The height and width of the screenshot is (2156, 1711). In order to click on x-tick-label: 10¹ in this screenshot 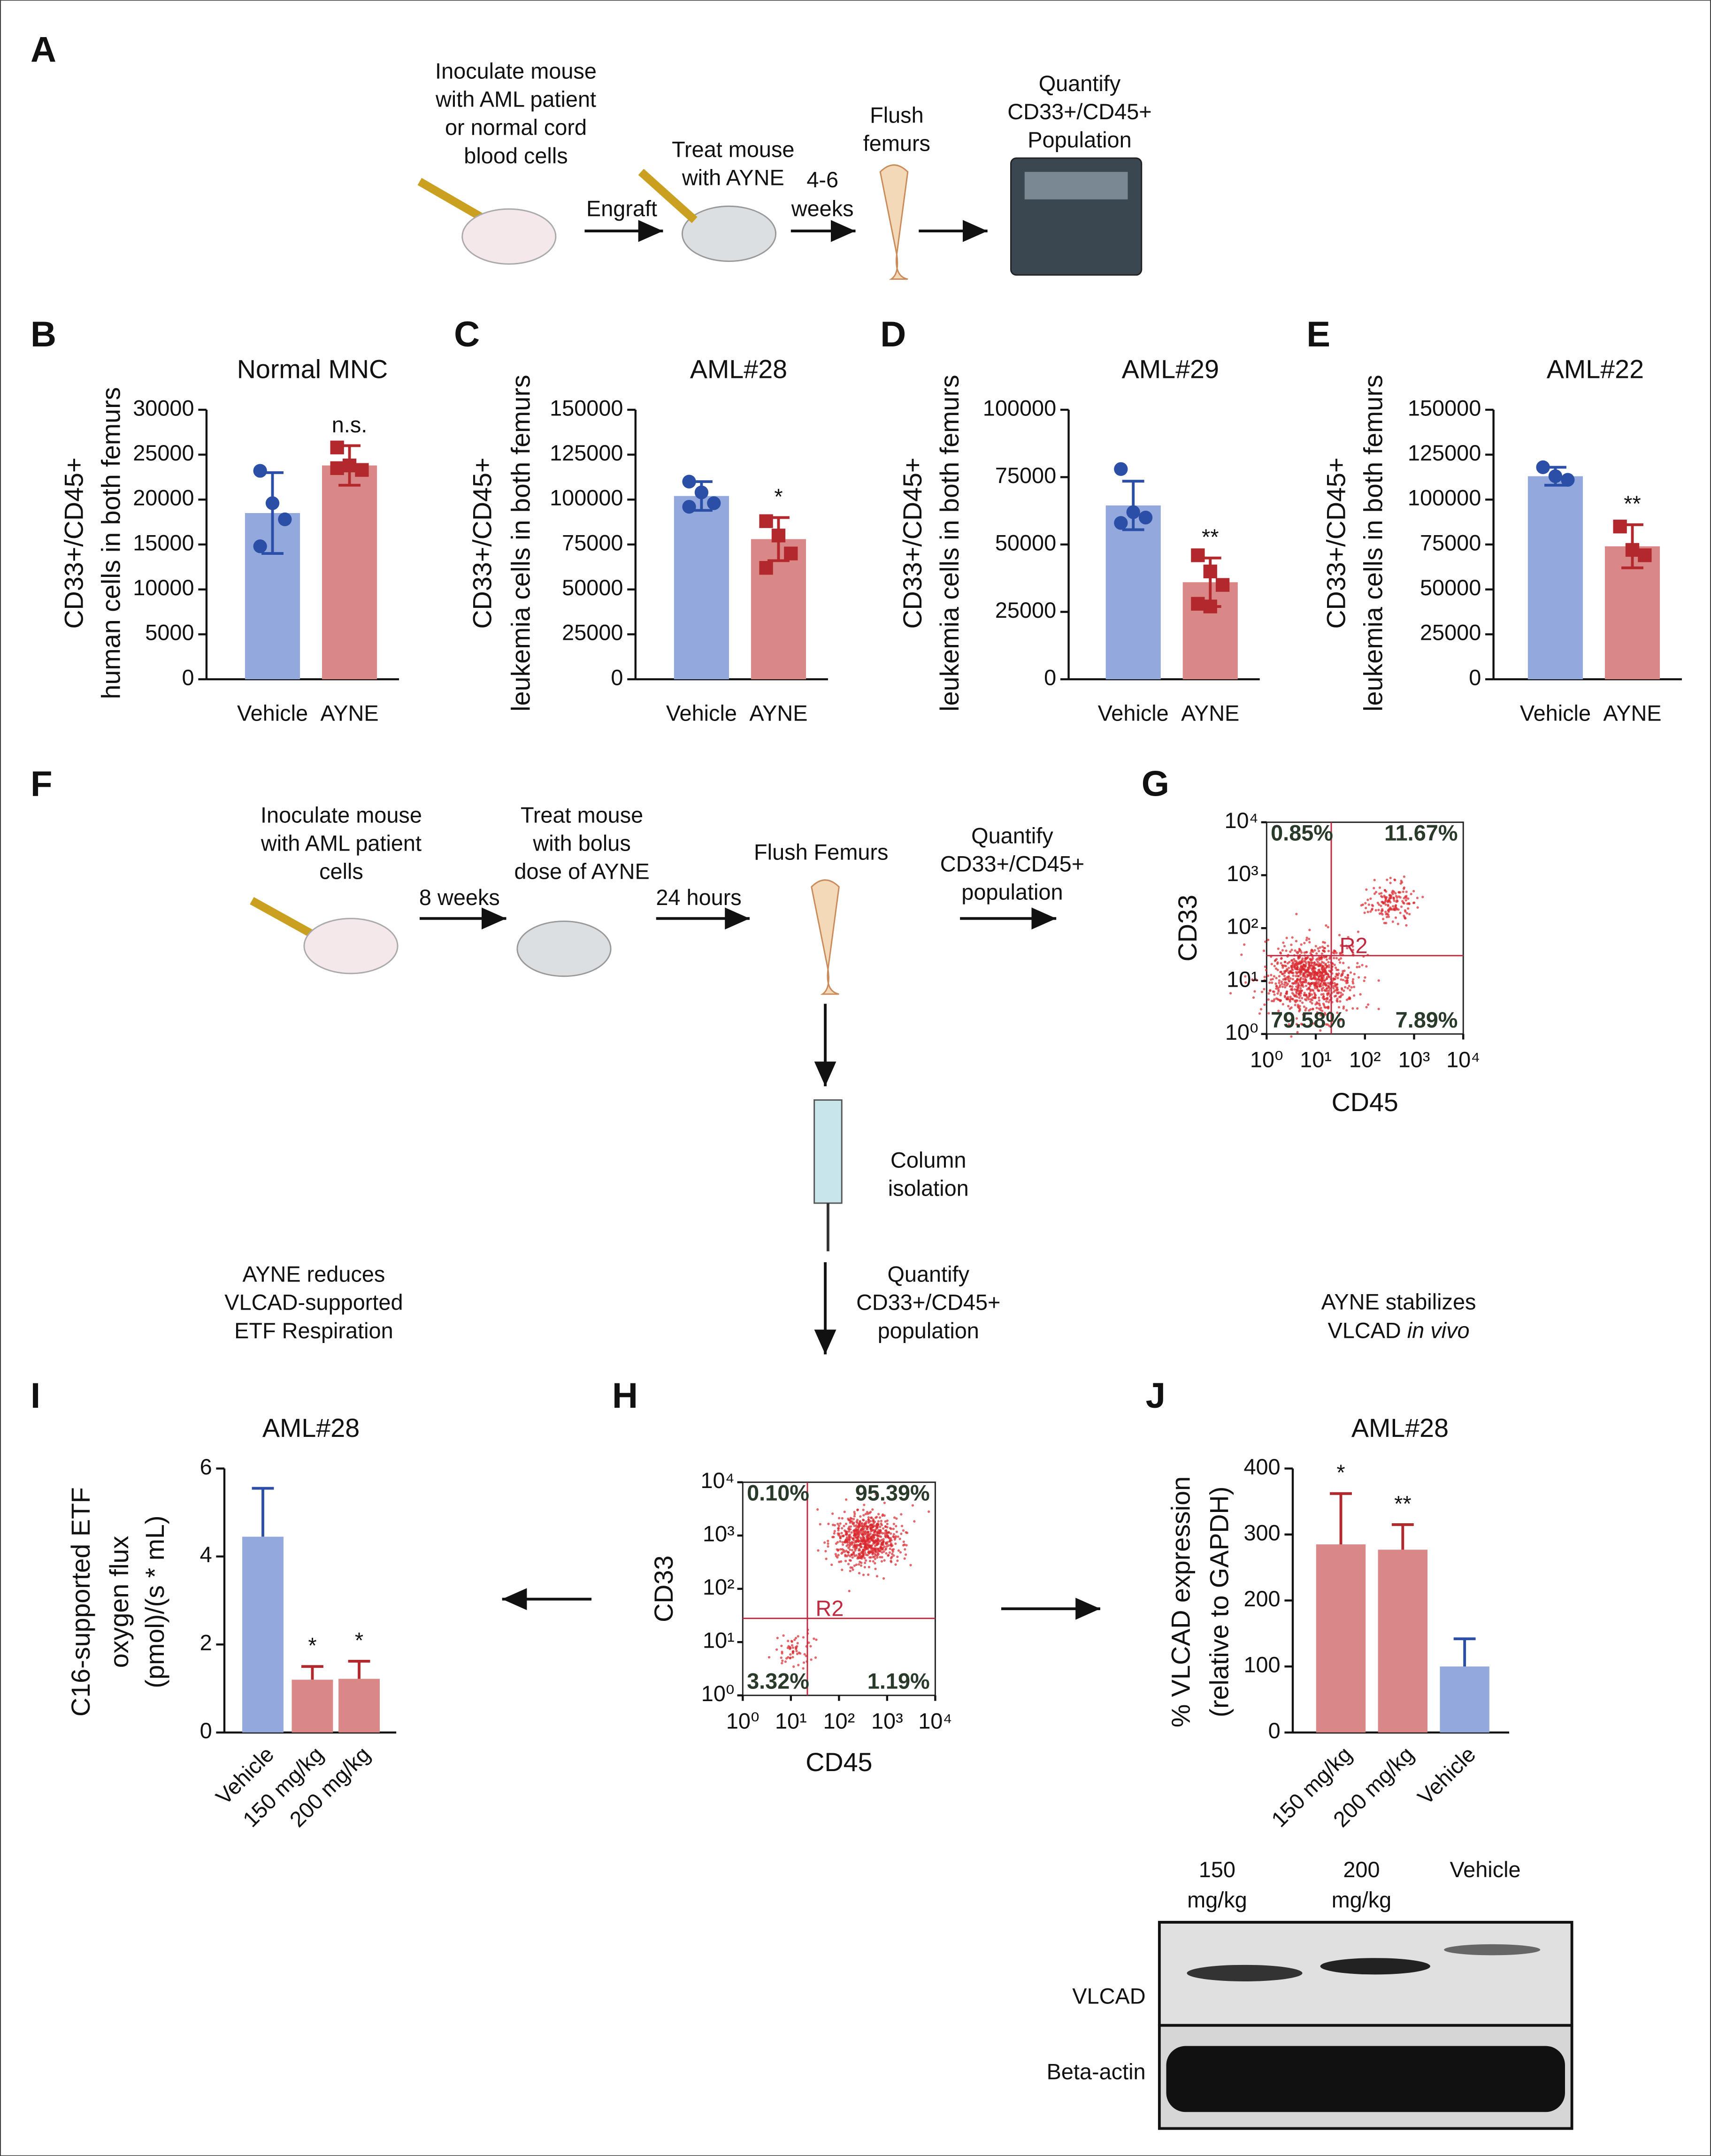, I will do `click(791, 1721)`.